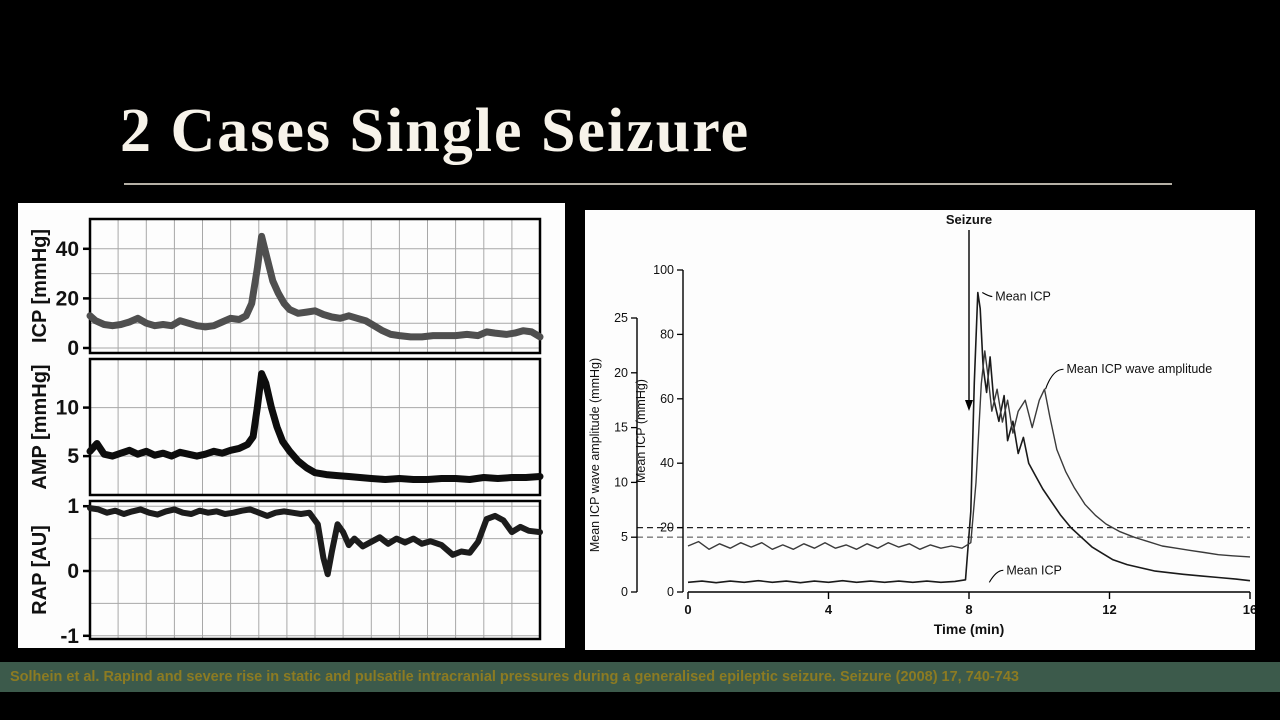  I want to click on y-tick-label: 20, so click(67, 298).